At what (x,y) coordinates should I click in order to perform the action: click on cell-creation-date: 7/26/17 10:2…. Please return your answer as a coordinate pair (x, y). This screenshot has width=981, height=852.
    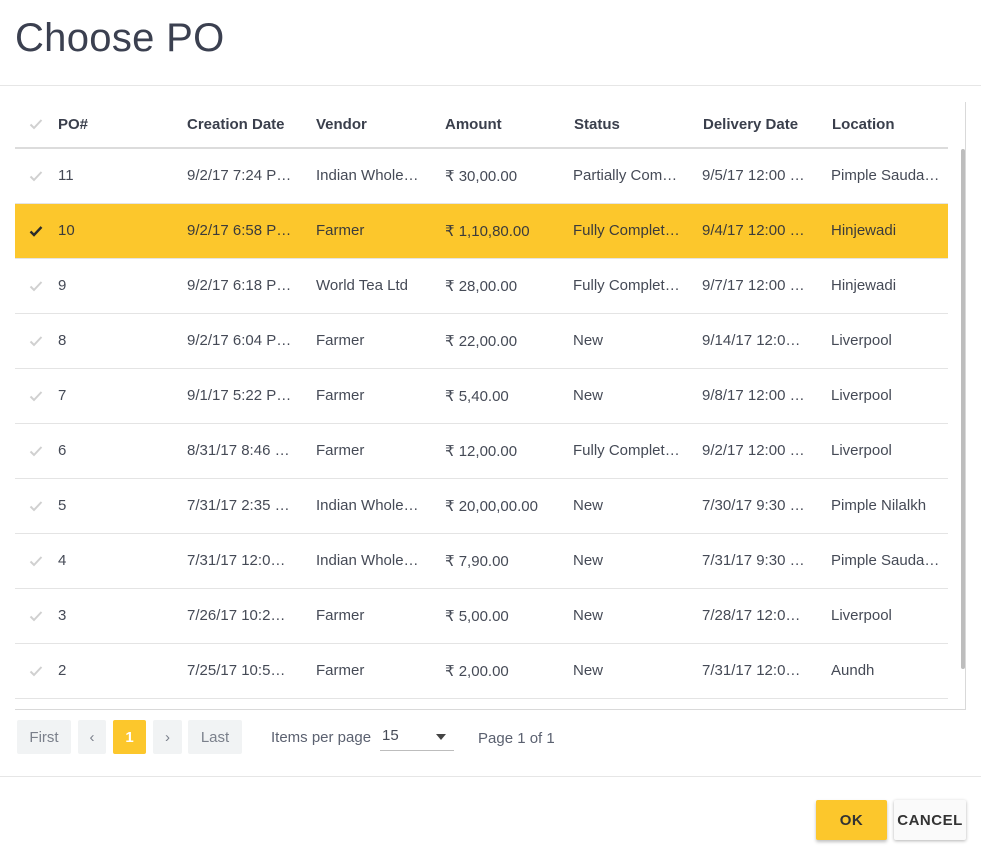
    Looking at the image, I should click on (236, 615).